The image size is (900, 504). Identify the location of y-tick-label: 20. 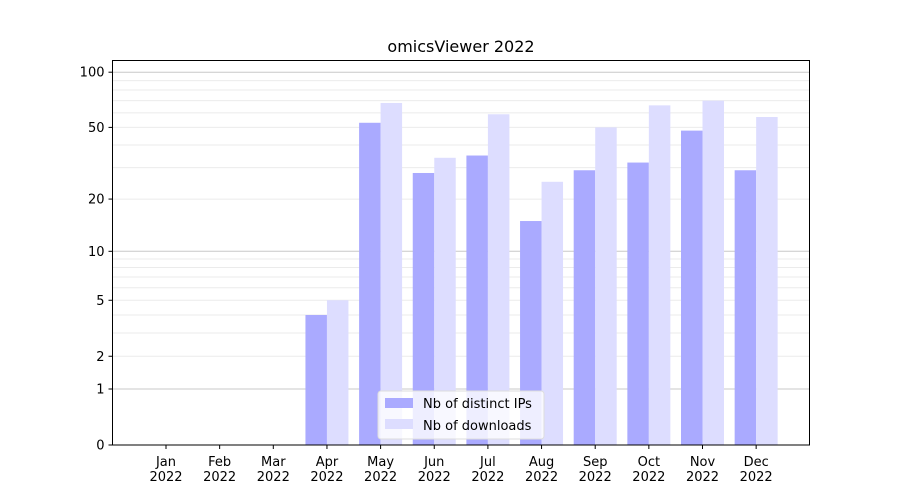
(96, 200).